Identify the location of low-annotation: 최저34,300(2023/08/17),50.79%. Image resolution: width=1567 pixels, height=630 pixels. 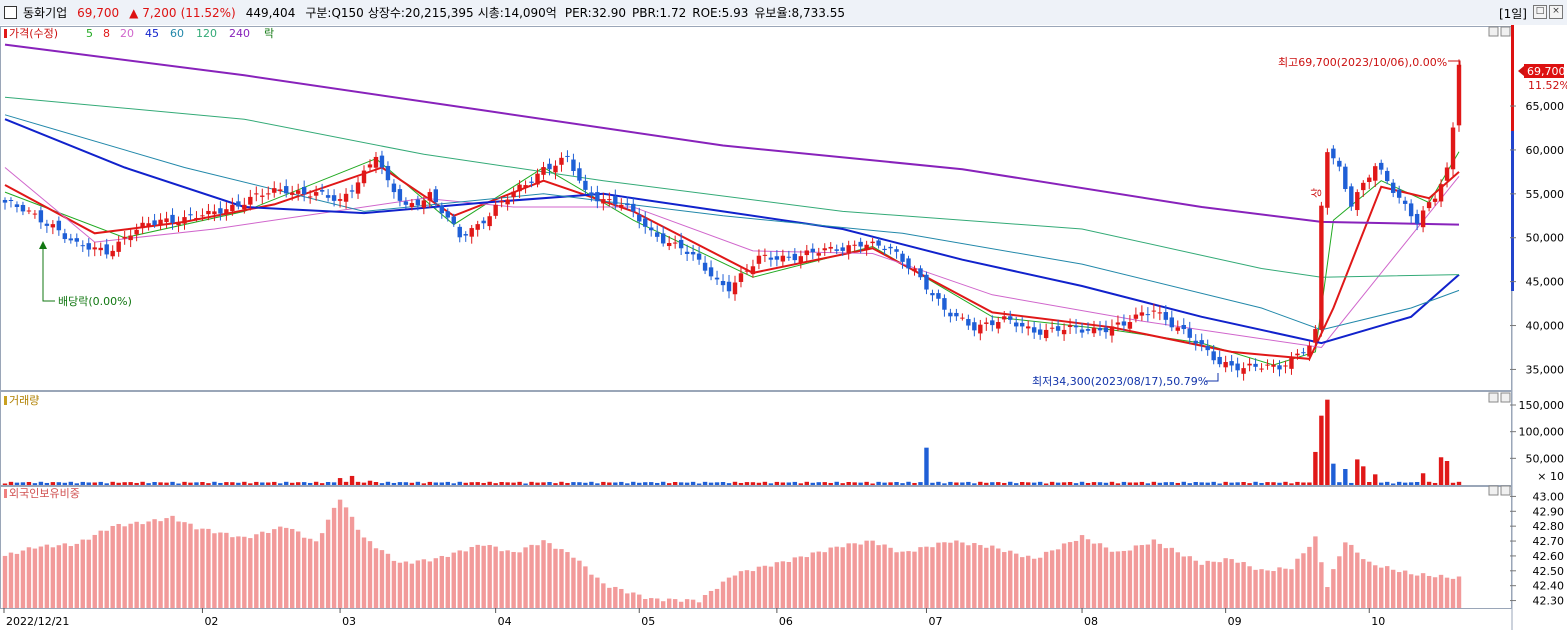
(1125, 380).